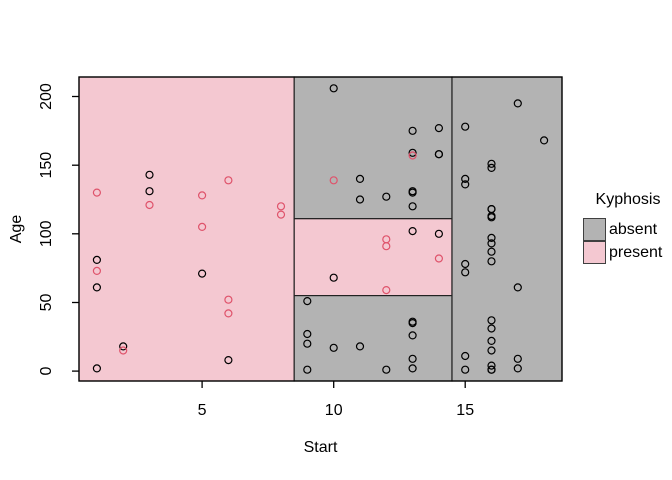 Image resolution: width=672 pixels, height=480 pixels. I want to click on legend: Kyphosis absent present, so click(627, 227).